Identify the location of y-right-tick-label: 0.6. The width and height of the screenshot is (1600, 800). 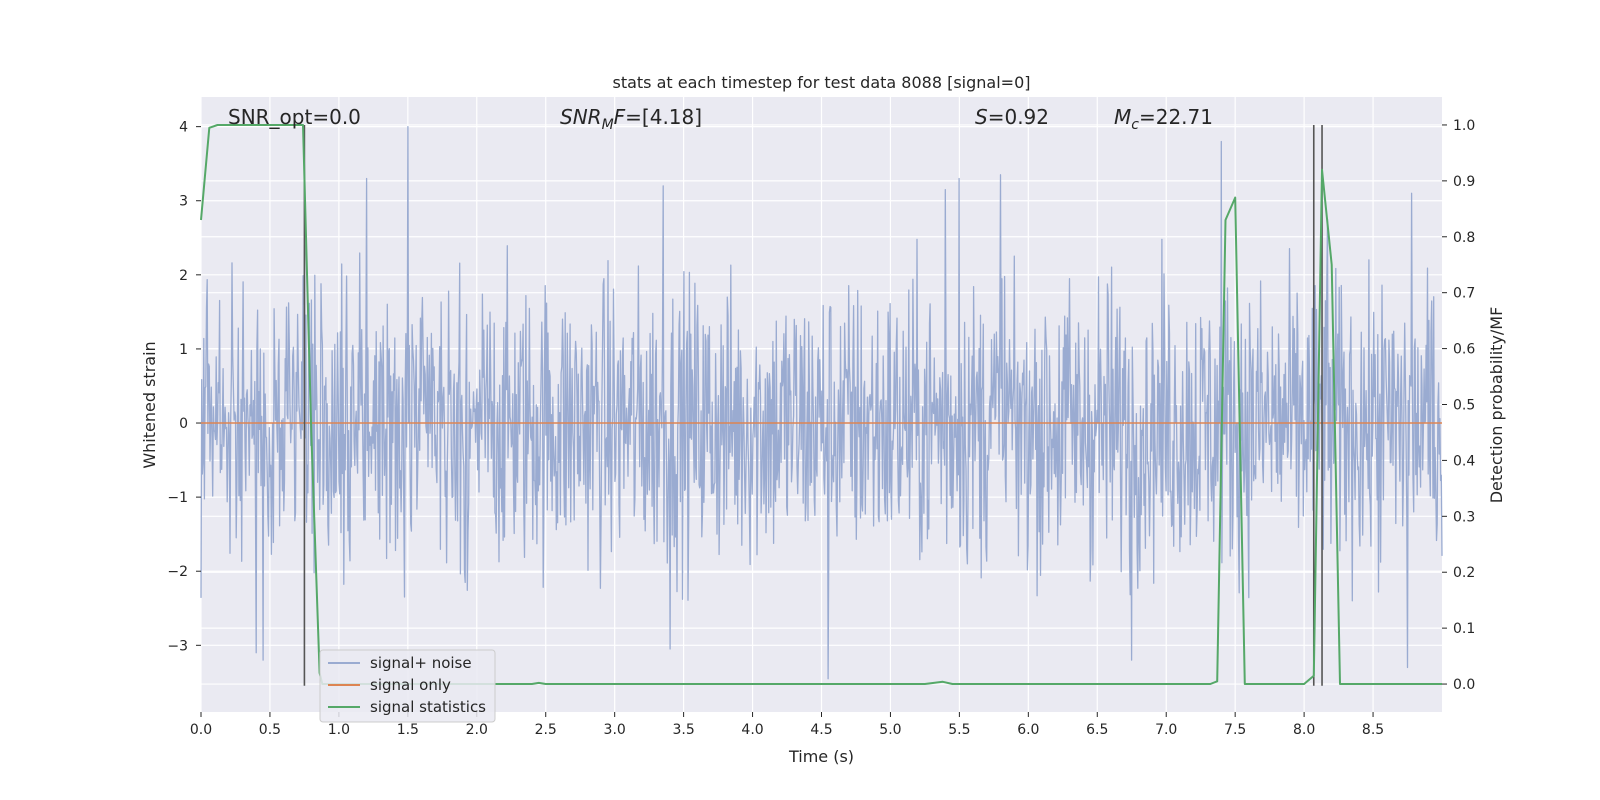
(1464, 350).